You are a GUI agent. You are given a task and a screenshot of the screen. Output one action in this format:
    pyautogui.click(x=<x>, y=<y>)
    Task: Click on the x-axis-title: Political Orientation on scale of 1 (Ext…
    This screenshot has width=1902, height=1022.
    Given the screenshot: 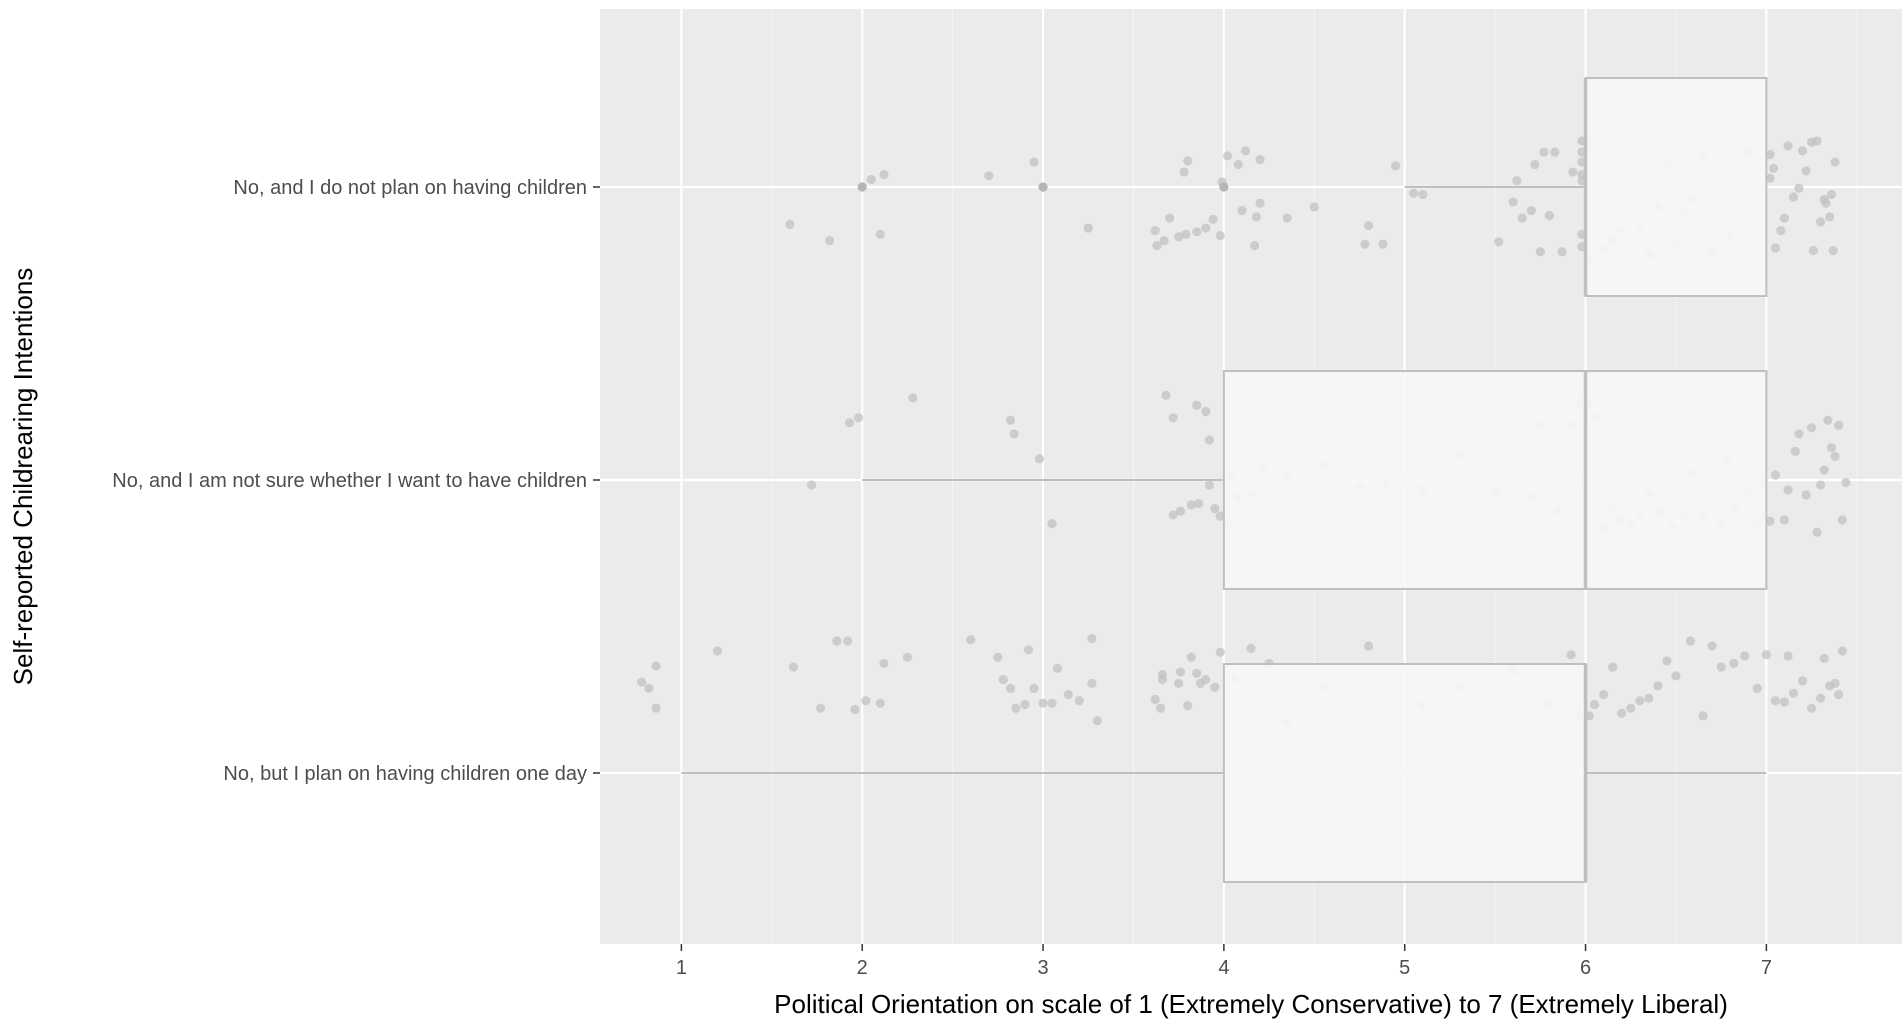 What is the action you would take?
    pyautogui.click(x=1251, y=1004)
    